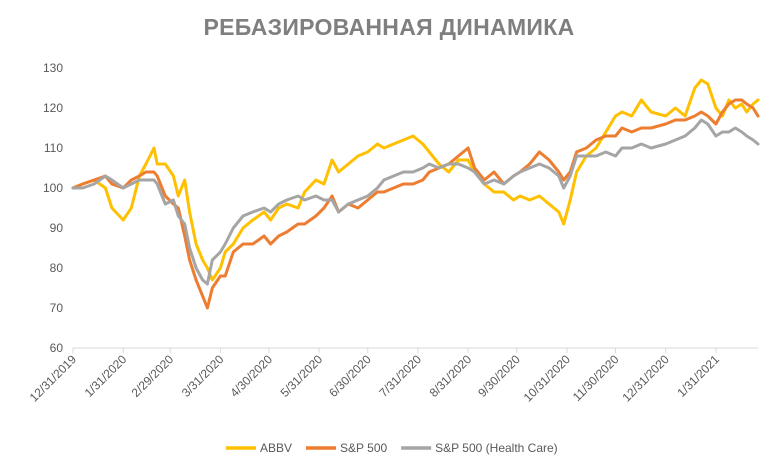 The image size is (778, 474). I want to click on y-tick-label: 80, so click(57, 268).